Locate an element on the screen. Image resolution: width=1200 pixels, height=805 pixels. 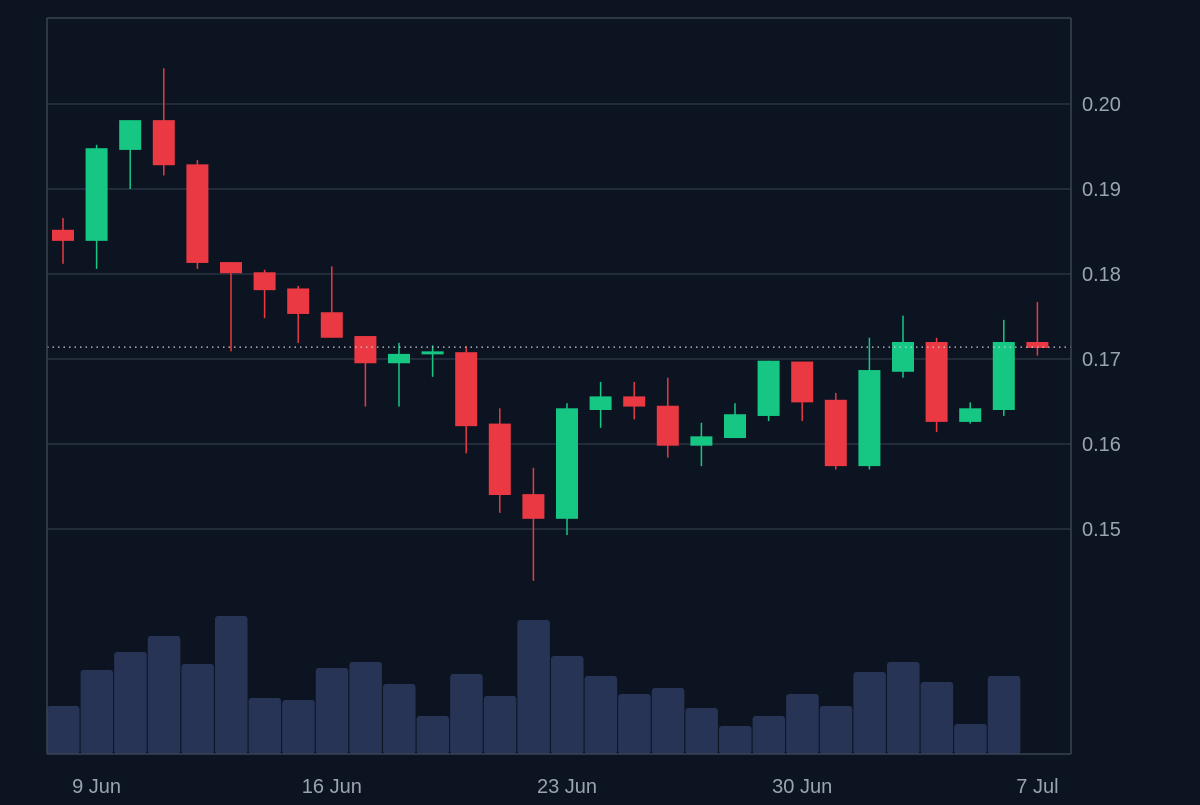
y-tick-label: 0.19 is located at coordinates (1101, 190).